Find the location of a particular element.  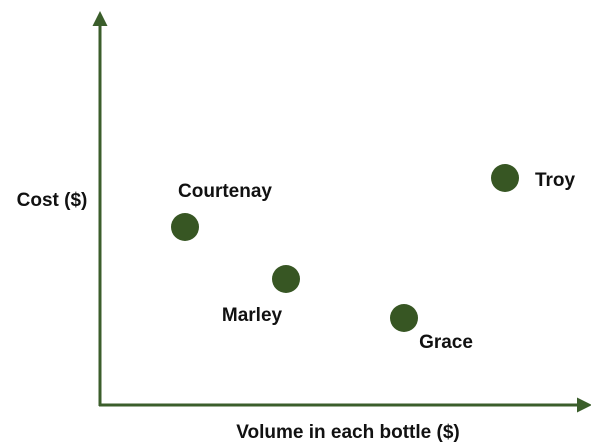

node-label: Marley is located at coordinates (252, 315).